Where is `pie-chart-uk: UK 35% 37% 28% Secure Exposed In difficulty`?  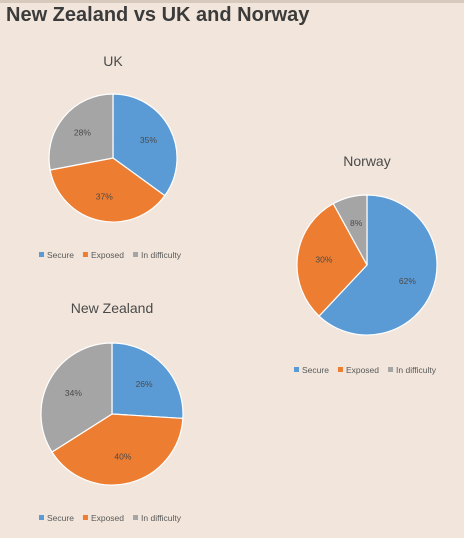 pie-chart-uk: UK 35% 37% 28% Secure Exposed In difficulty is located at coordinates (110, 156).